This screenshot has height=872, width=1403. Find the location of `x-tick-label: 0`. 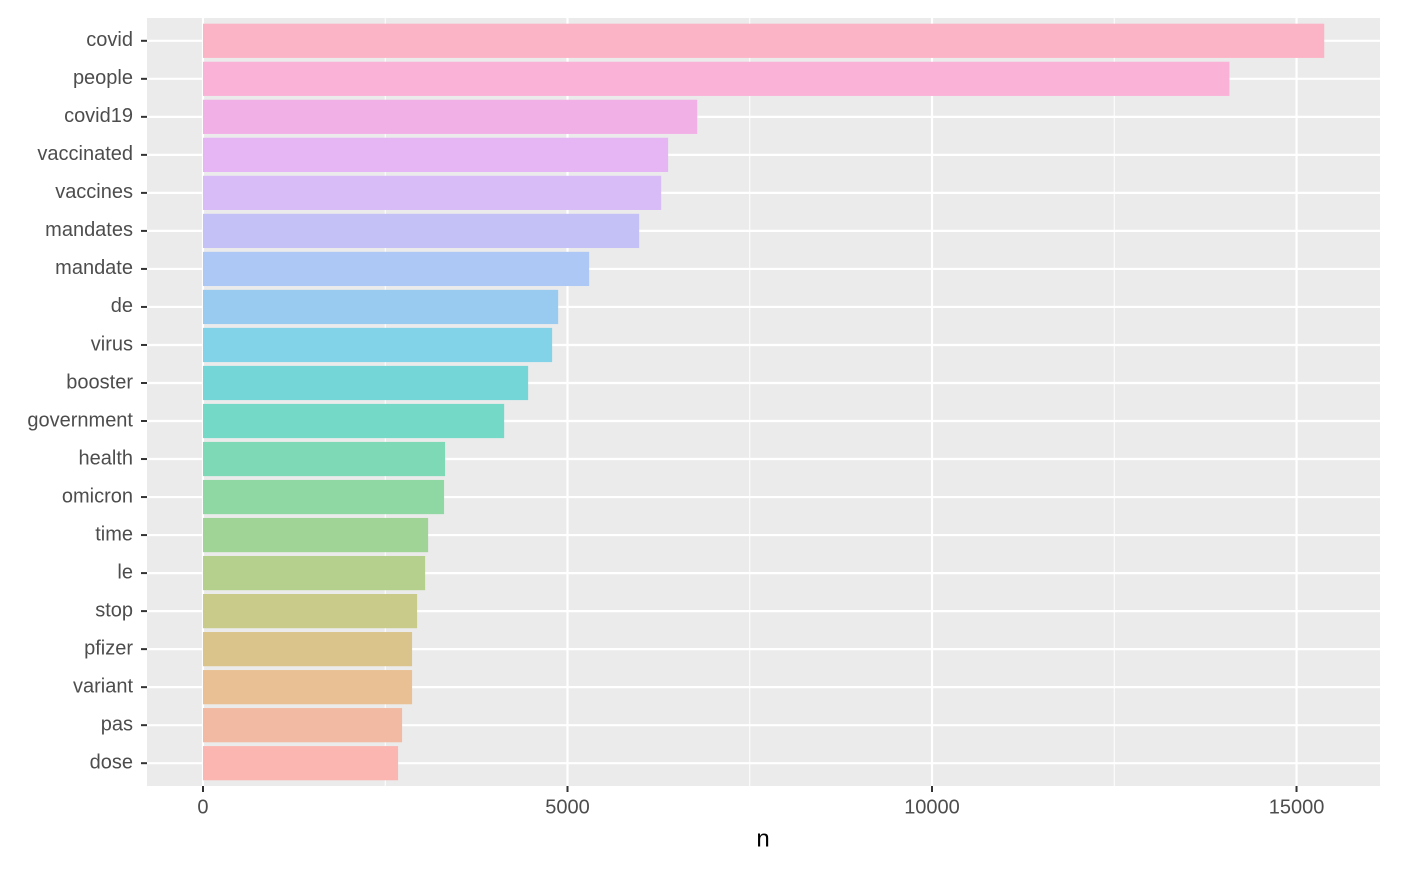

x-tick-label: 0 is located at coordinates (202, 807).